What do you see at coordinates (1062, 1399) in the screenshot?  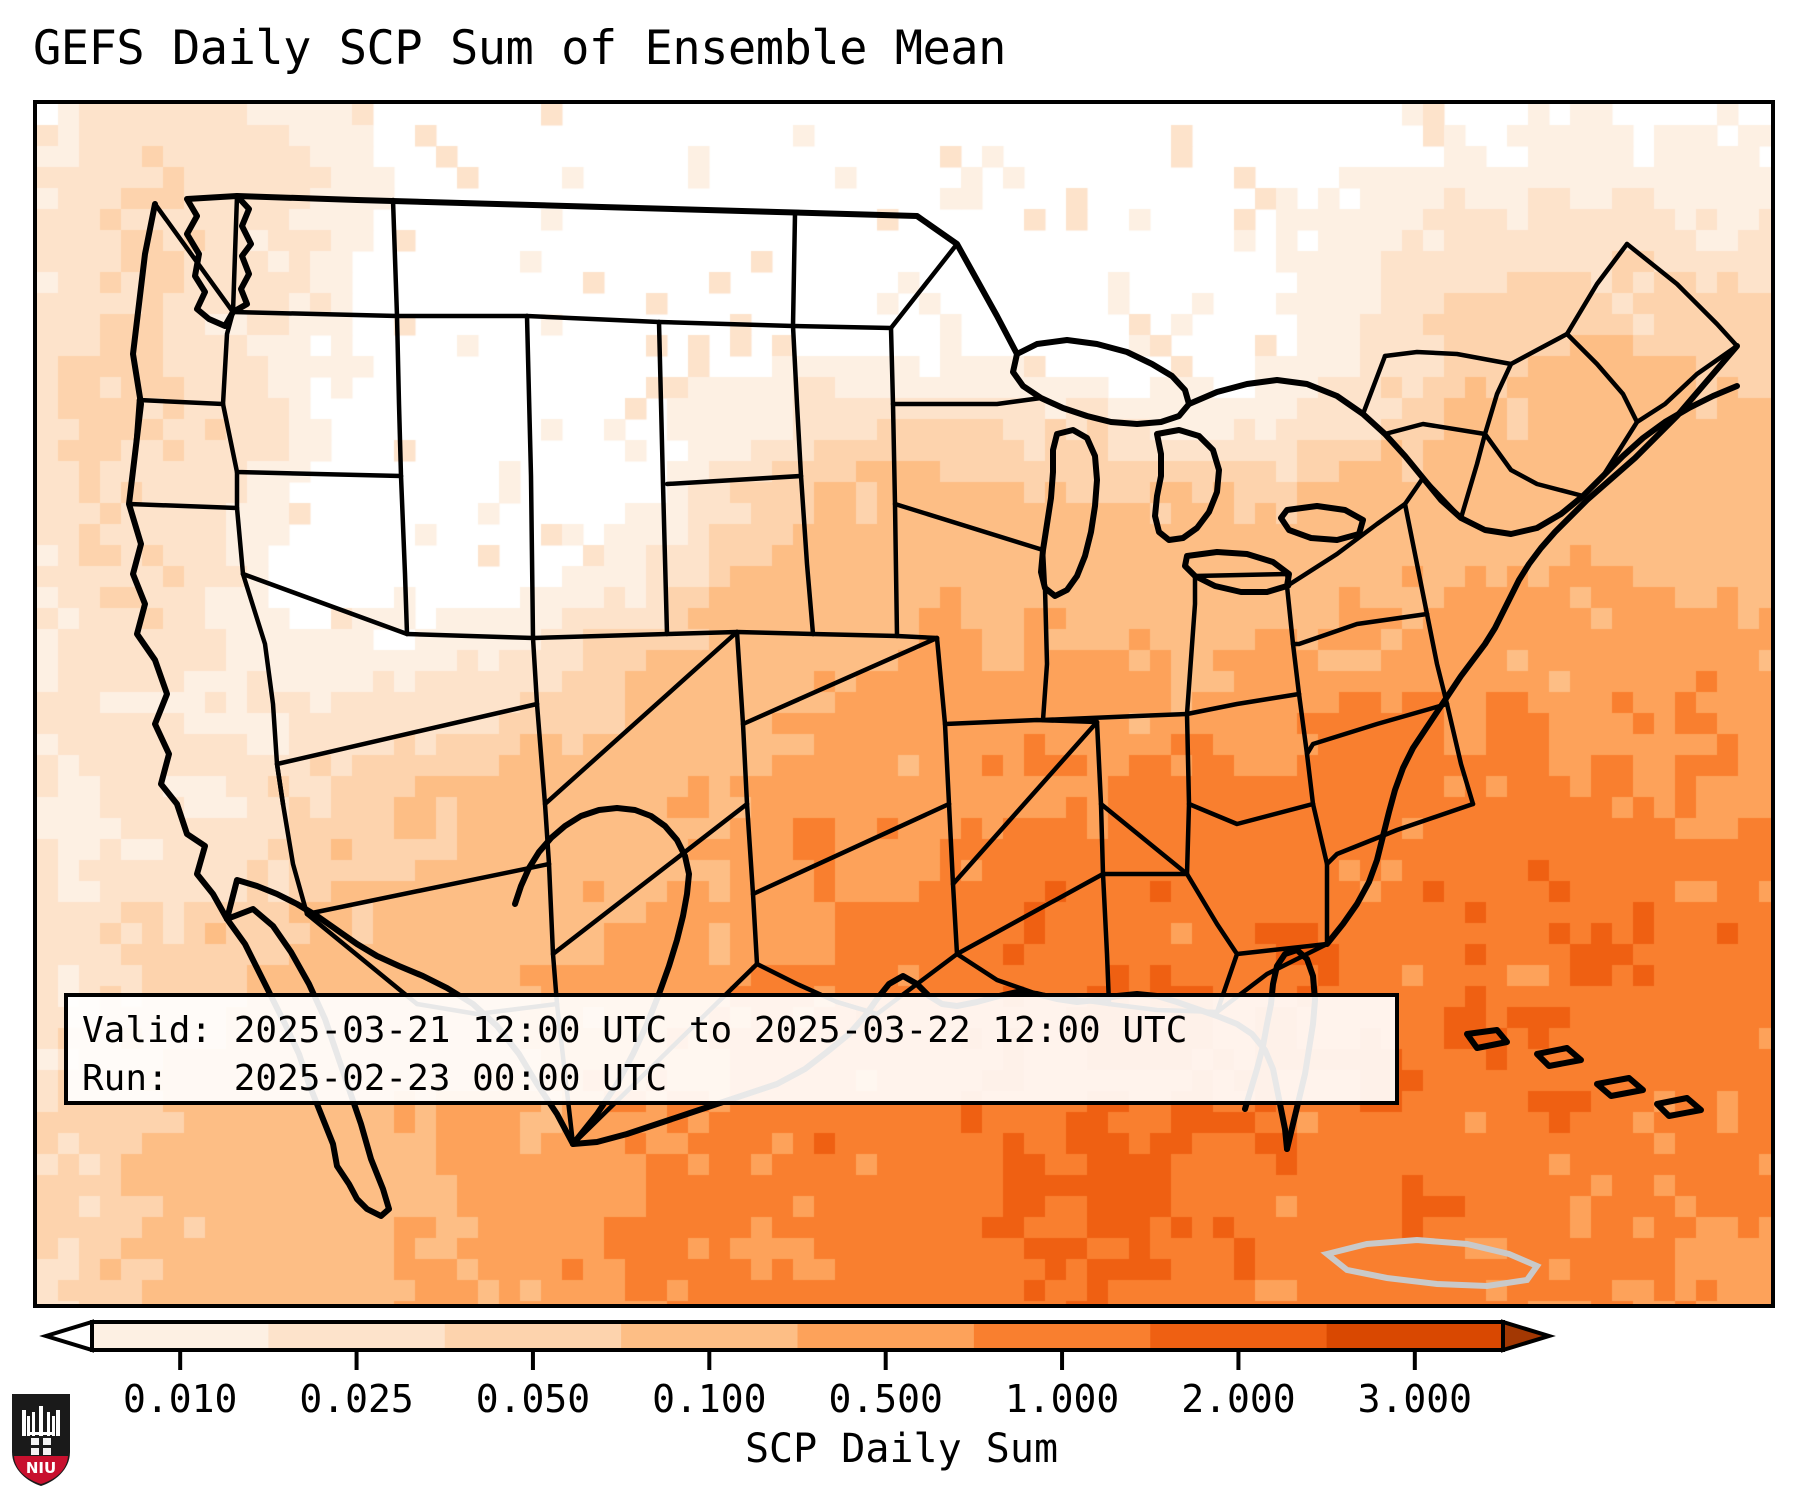 I see `colorbar-tick-label: 1.000` at bounding box center [1062, 1399].